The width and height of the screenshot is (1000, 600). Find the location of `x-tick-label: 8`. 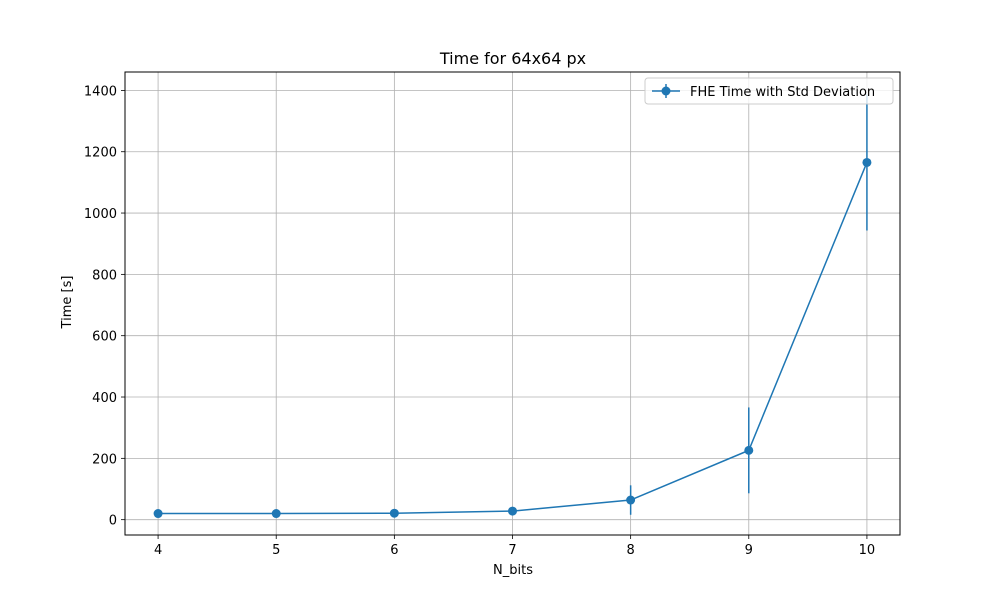

x-tick-label: 8 is located at coordinates (630, 550).